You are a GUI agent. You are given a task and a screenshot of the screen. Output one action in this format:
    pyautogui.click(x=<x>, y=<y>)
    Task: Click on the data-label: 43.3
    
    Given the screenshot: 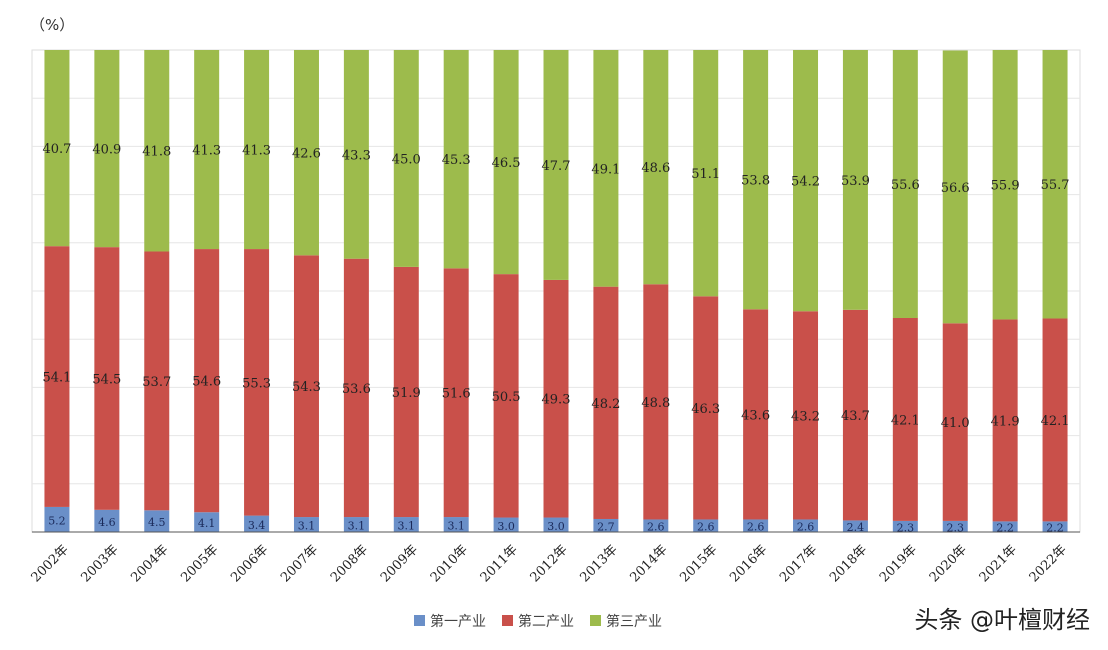 What is the action you would take?
    pyautogui.click(x=356, y=155)
    